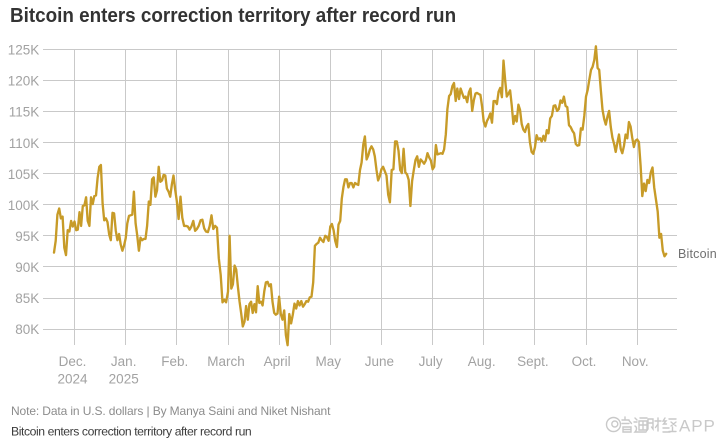  Describe the element at coordinates (24, 112) in the screenshot. I see `svg-text: 115K` at that location.